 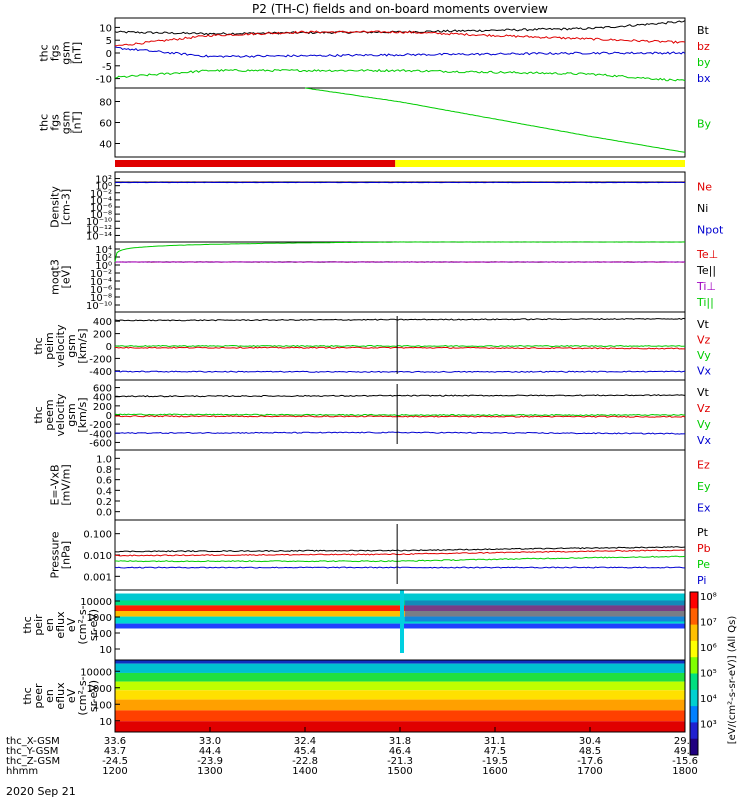 I want to click on y-axis-label: [cm-3], so click(x=66, y=207).